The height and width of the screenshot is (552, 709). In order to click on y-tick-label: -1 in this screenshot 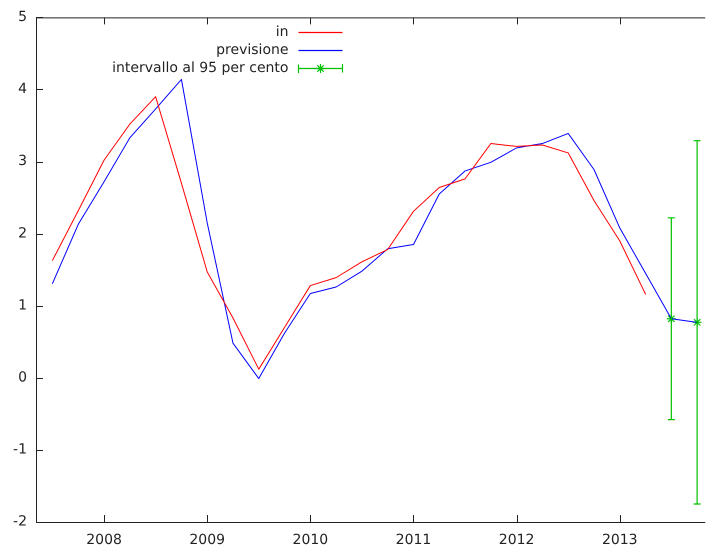, I will do `click(20, 450)`.